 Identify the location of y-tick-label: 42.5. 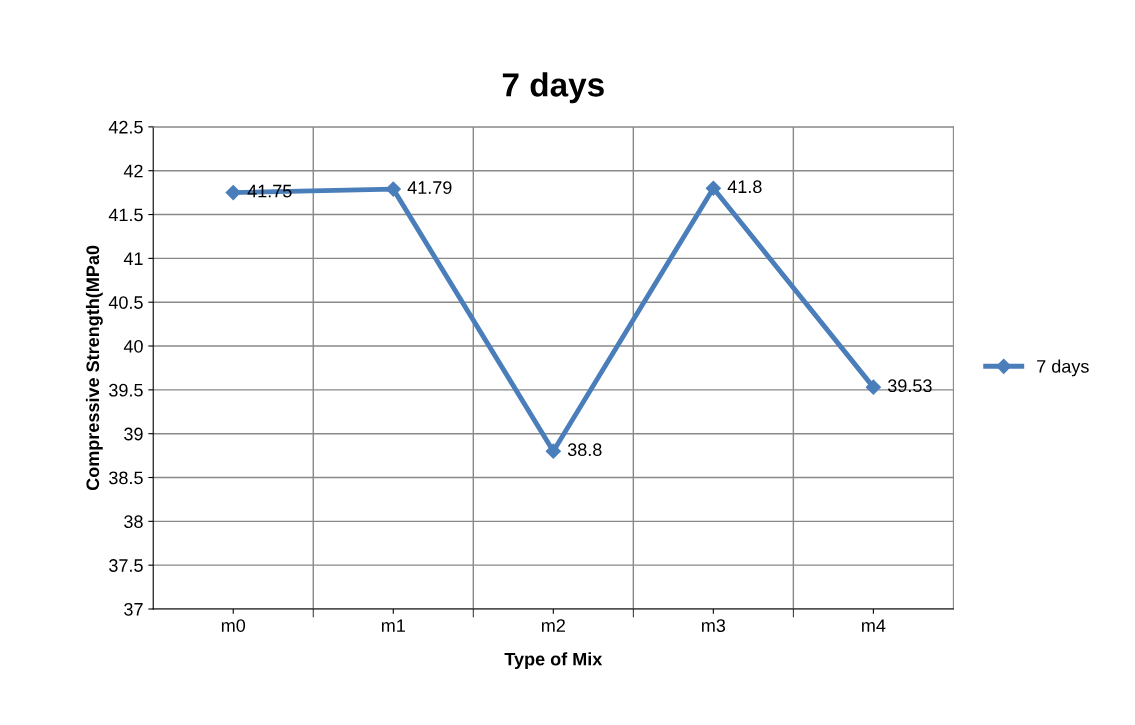
(125, 127).